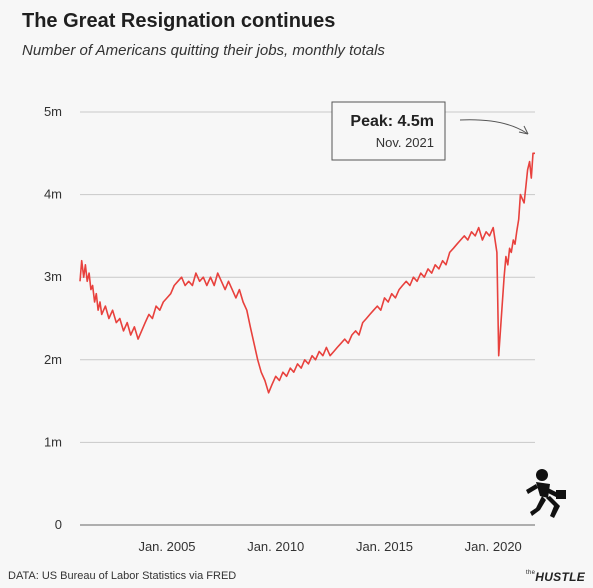 This screenshot has width=593, height=588. What do you see at coordinates (546, 493) in the screenshot?
I see `running-person-icon` at bounding box center [546, 493].